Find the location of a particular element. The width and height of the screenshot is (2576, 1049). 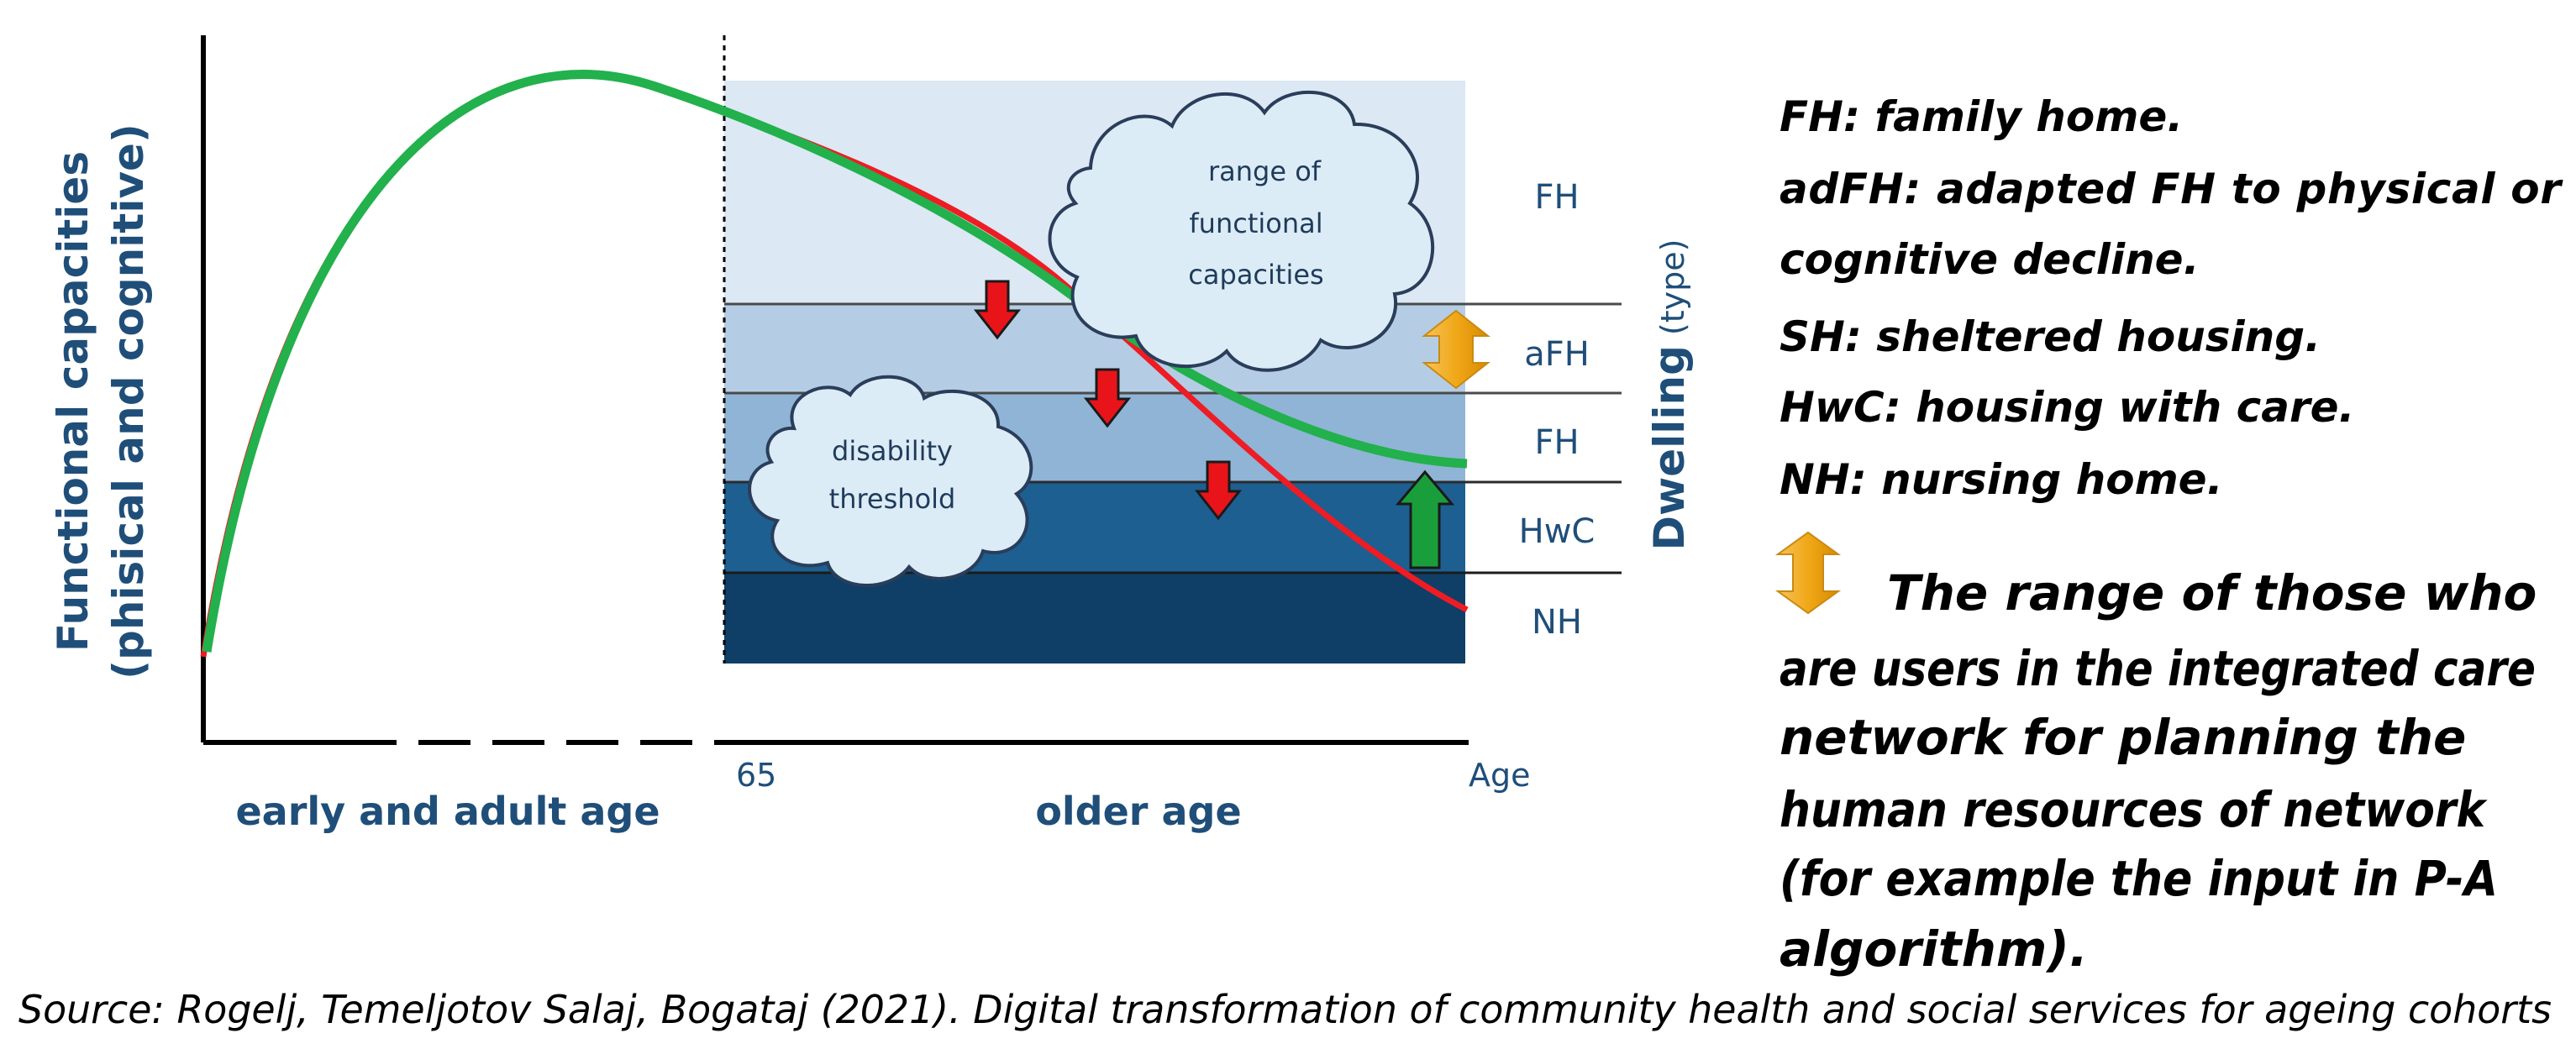

band-label-afh: aFH is located at coordinates (1557, 354).